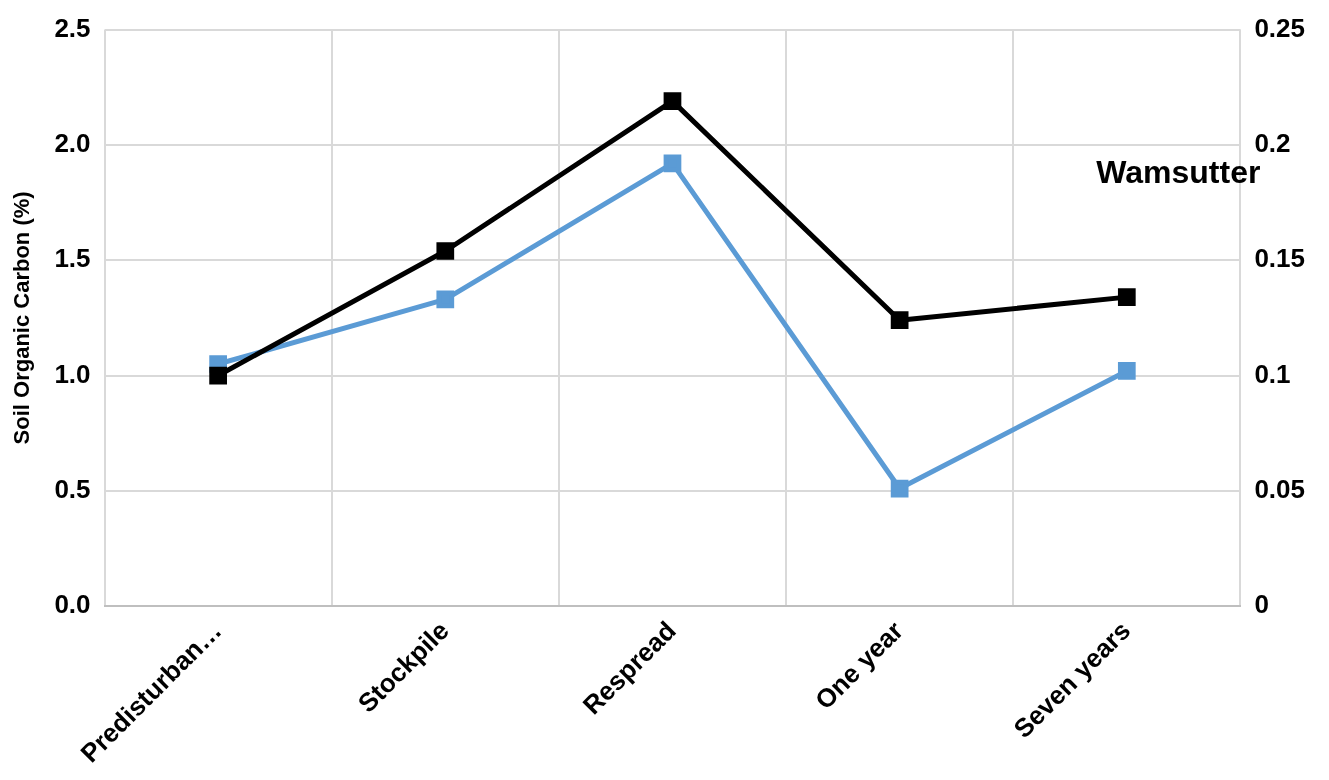 The width and height of the screenshot is (1329, 780). What do you see at coordinates (1261, 604) in the screenshot?
I see `y2-tick-label: 0` at bounding box center [1261, 604].